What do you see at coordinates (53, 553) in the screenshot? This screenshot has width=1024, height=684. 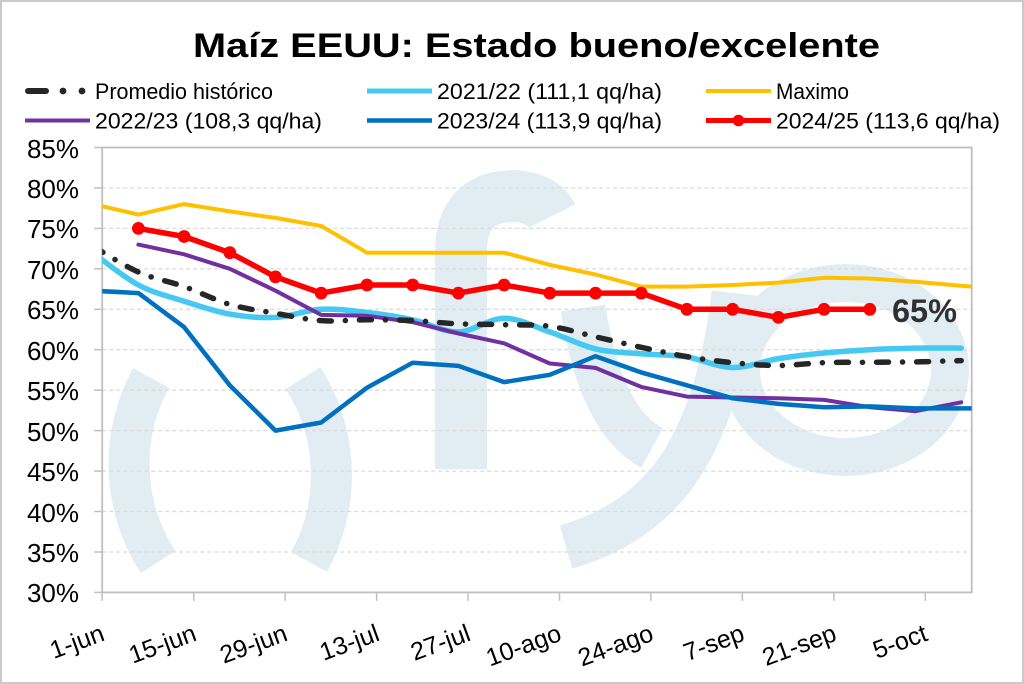 I see `svg-text: 35%` at bounding box center [53, 553].